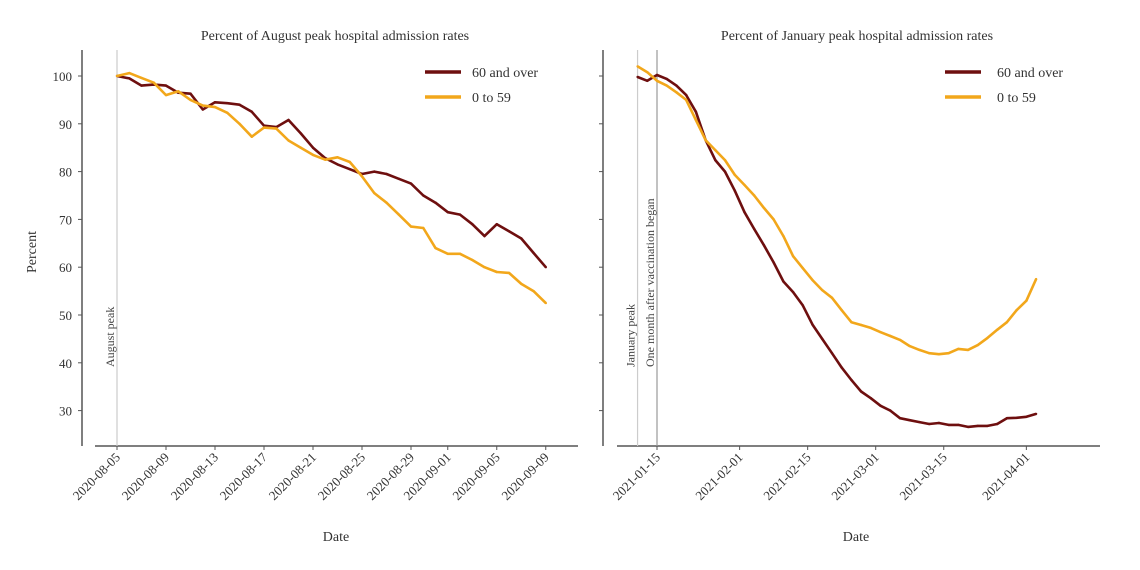 The image size is (1140, 570). What do you see at coordinates (787, 477) in the screenshot?
I see `x-tick-label: 2021-02-15` at bounding box center [787, 477].